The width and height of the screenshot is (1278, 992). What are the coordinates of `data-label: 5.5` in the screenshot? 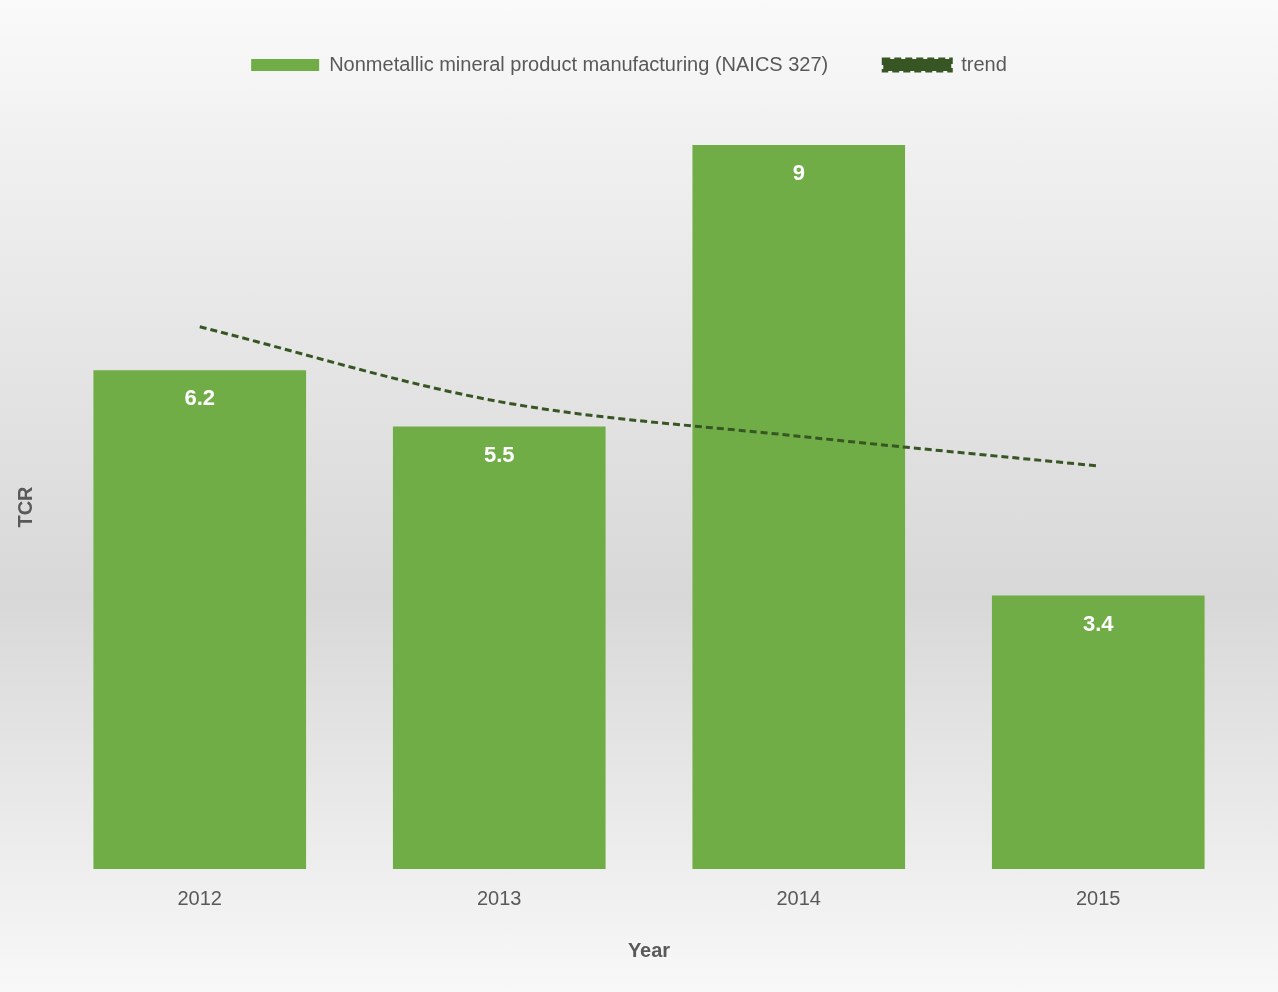 It's located at (499, 454).